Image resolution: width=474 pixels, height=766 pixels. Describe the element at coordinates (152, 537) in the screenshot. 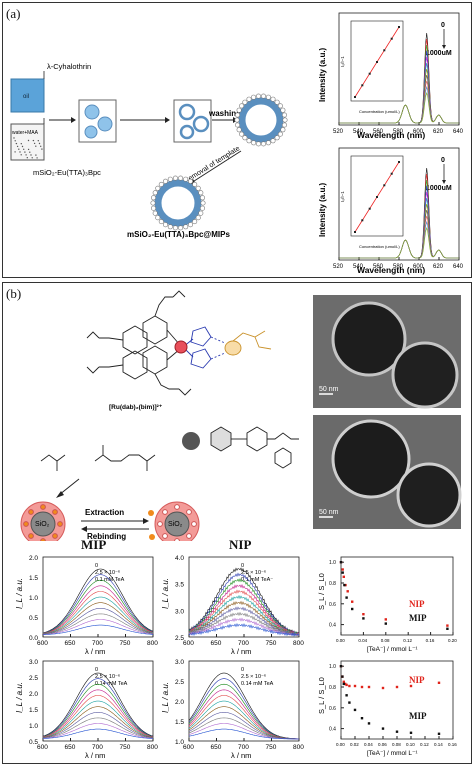

I see `analyte-dot-rebinding` at that location.